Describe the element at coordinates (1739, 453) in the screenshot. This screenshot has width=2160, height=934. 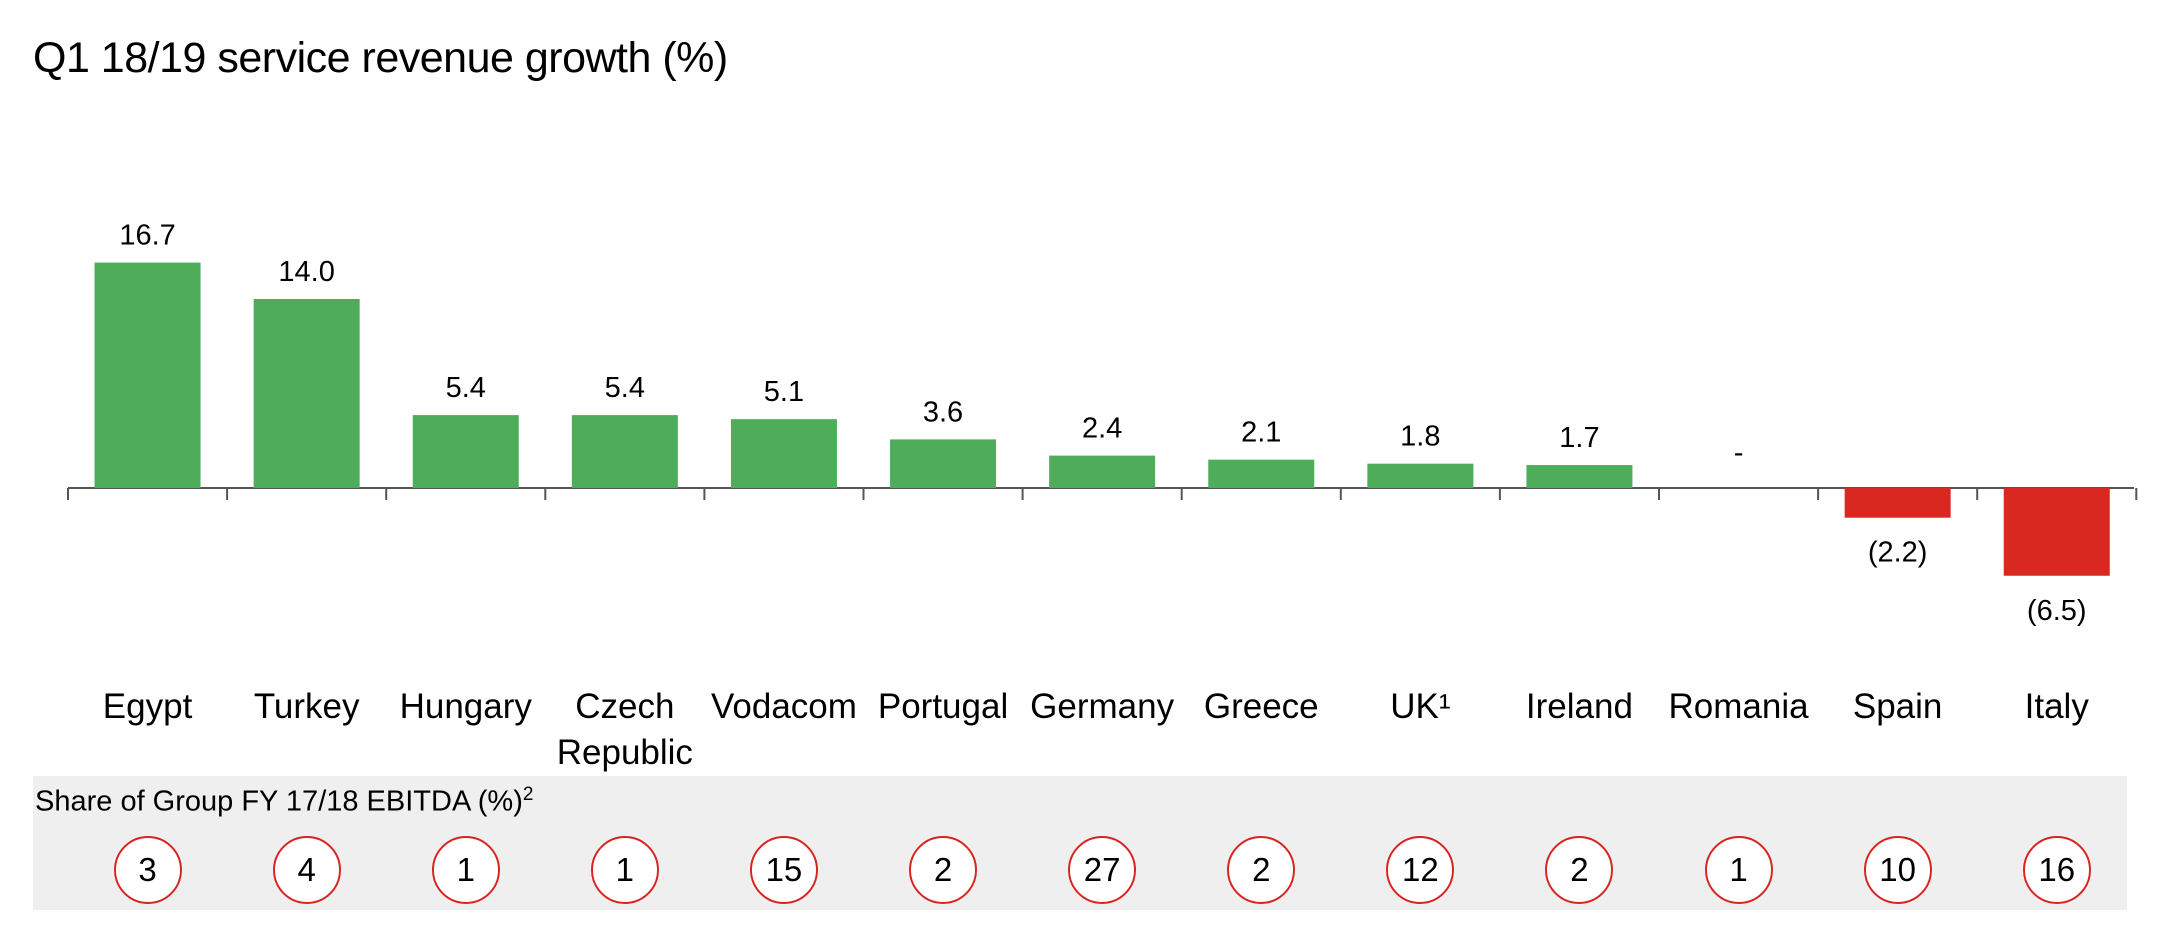
I see `data-label-10: -` at that location.